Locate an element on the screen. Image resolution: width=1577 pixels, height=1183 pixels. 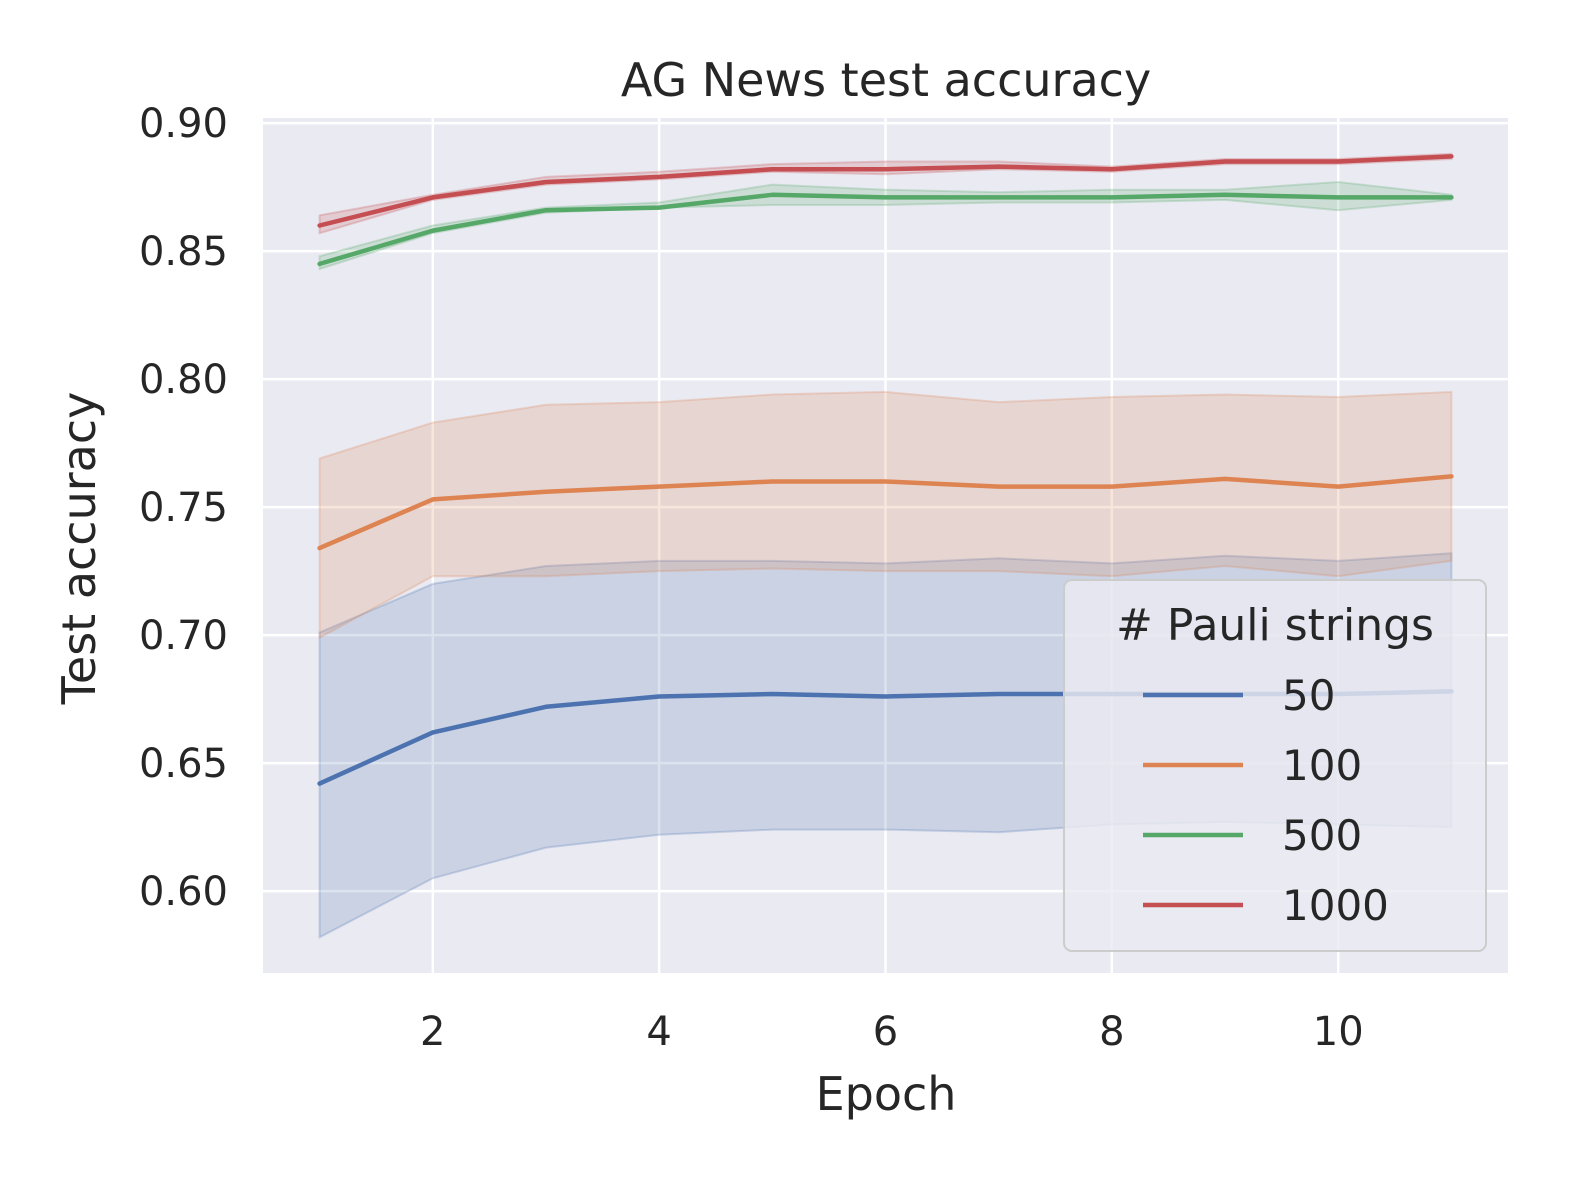
legend-label: 50 is located at coordinates (1308, 695).